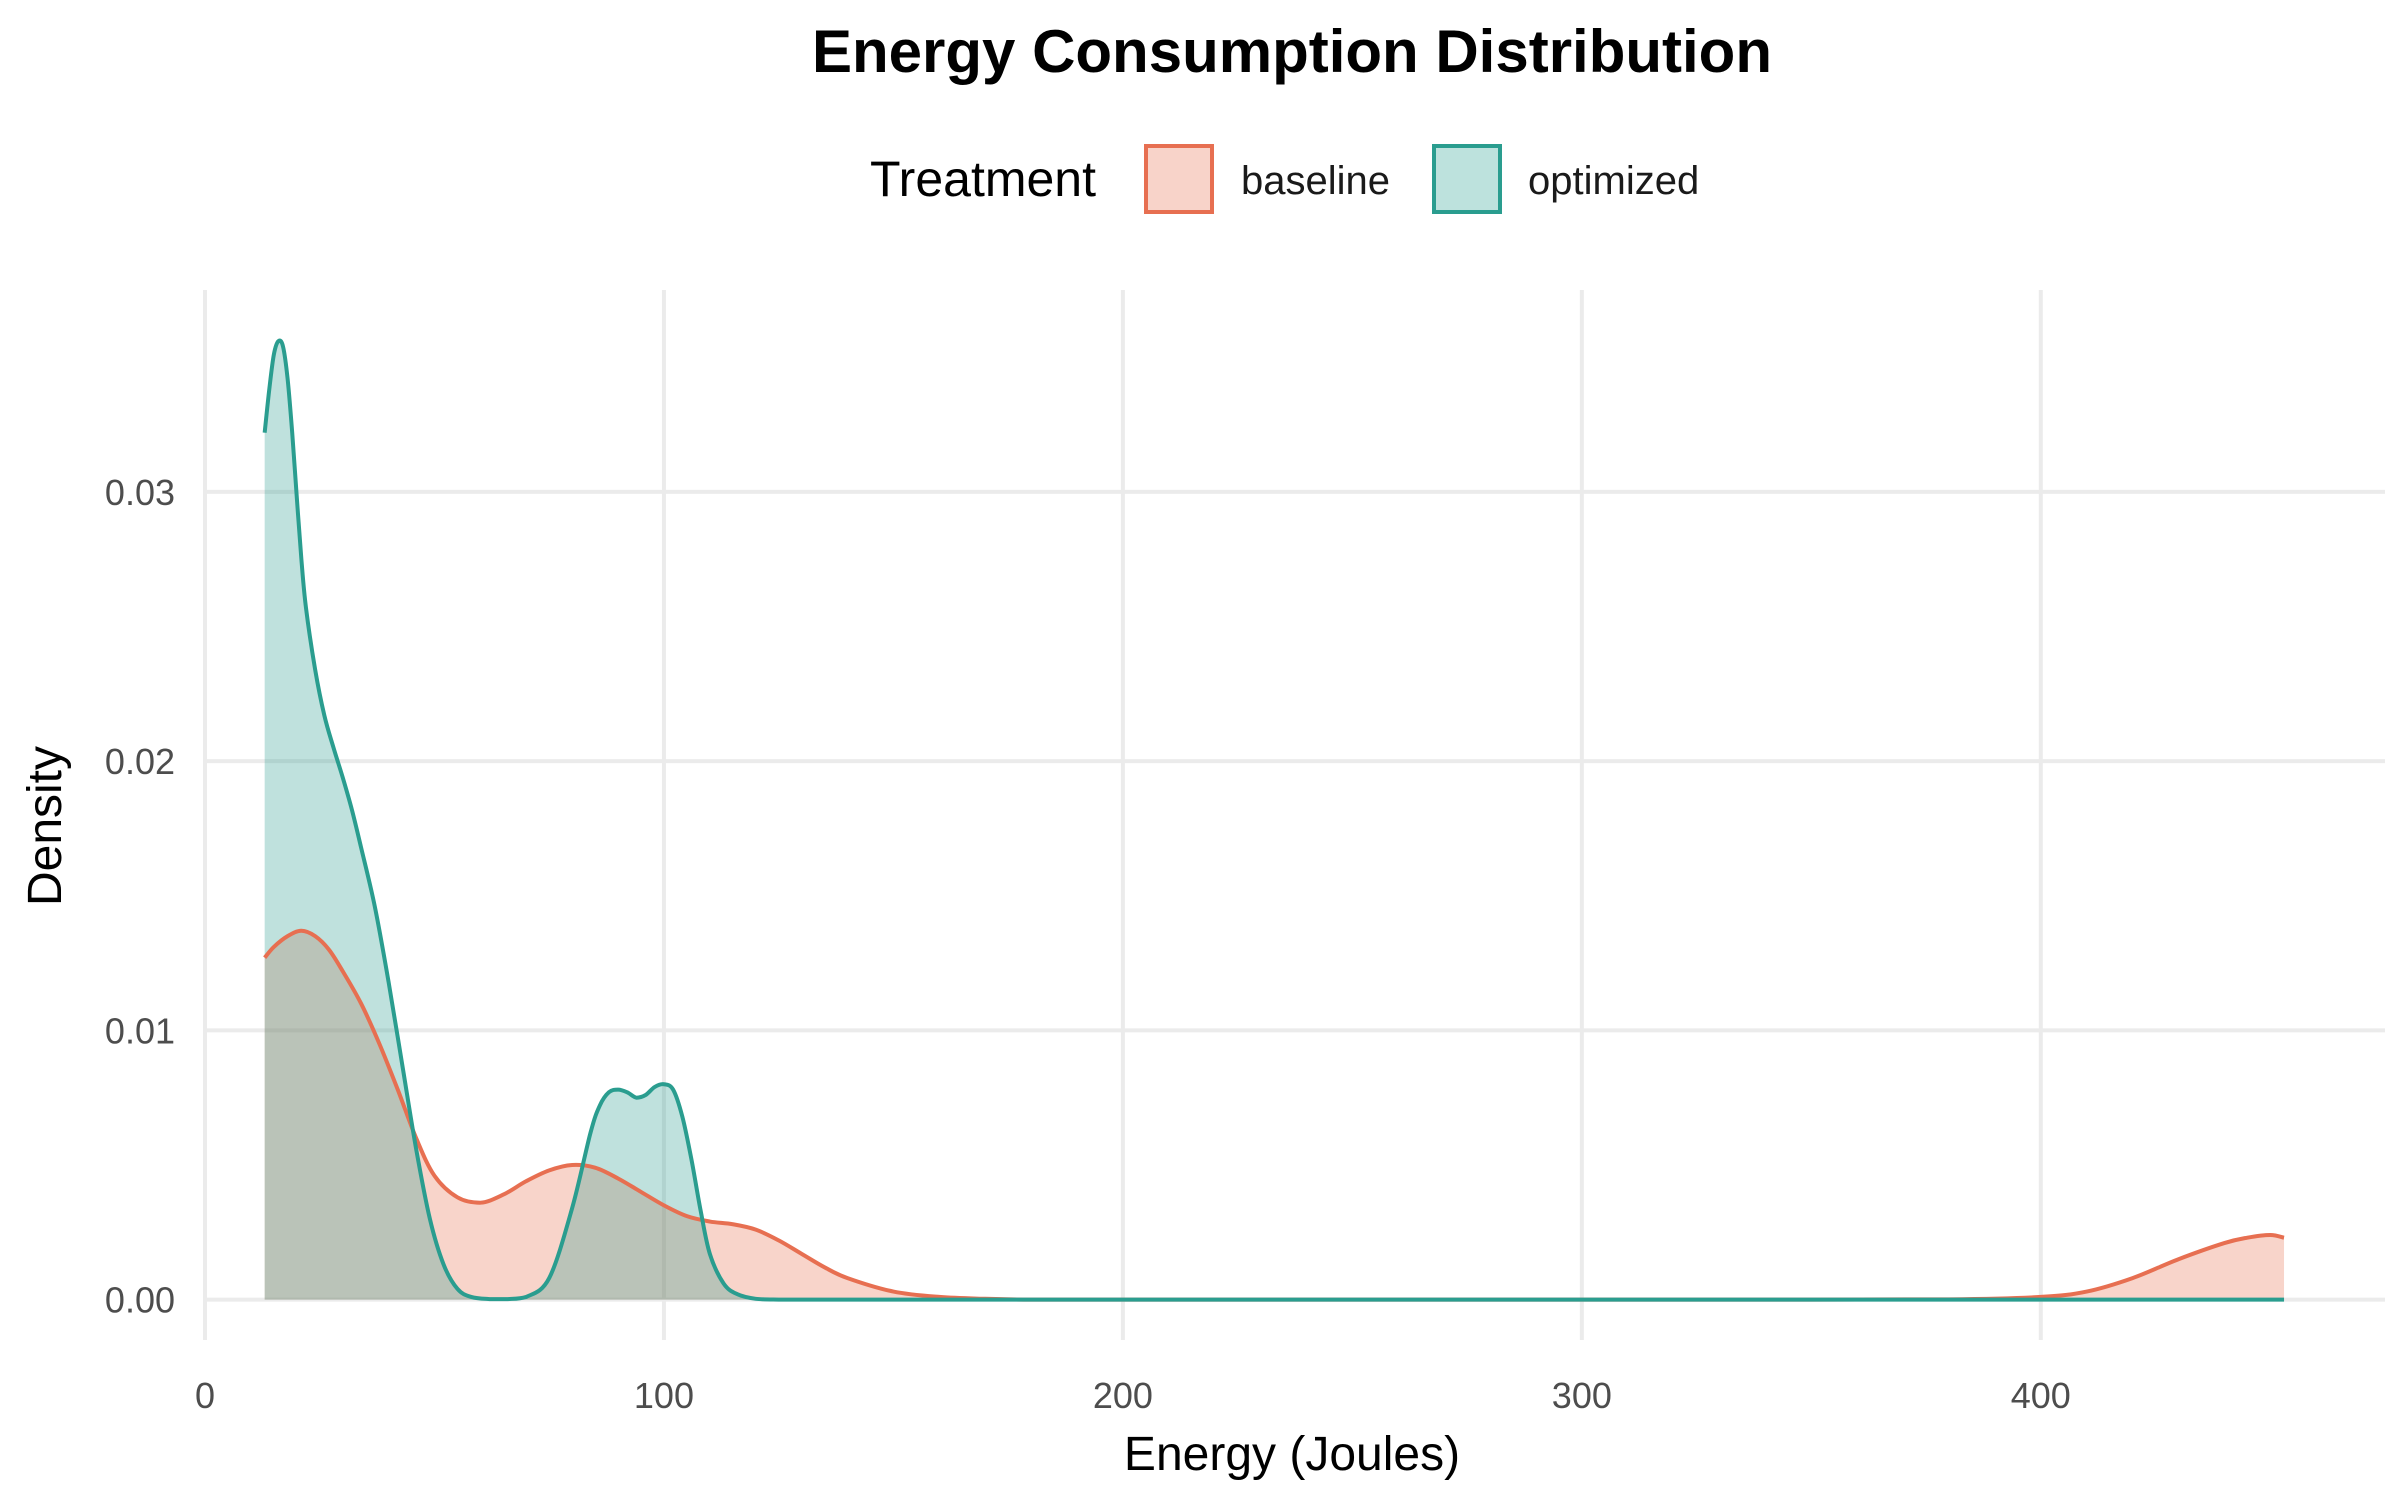 This screenshot has width=2400, height=1500. I want to click on legend-key-baseline, so click(1179, 179).